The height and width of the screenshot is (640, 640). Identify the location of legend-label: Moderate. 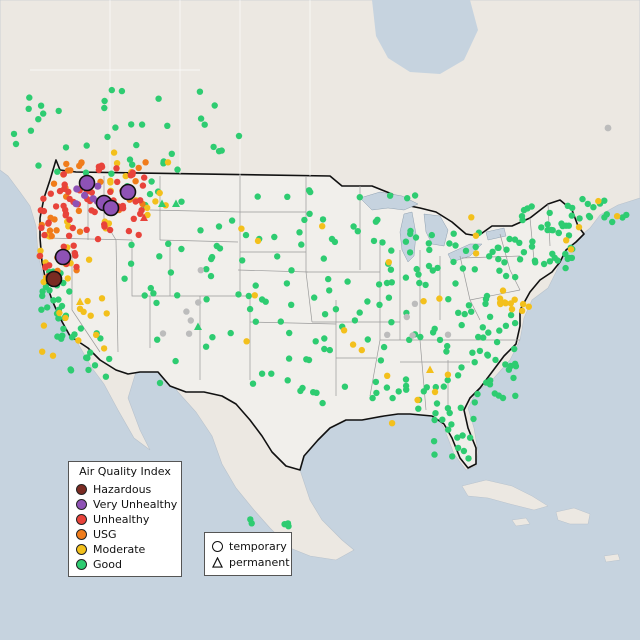
(119, 549).